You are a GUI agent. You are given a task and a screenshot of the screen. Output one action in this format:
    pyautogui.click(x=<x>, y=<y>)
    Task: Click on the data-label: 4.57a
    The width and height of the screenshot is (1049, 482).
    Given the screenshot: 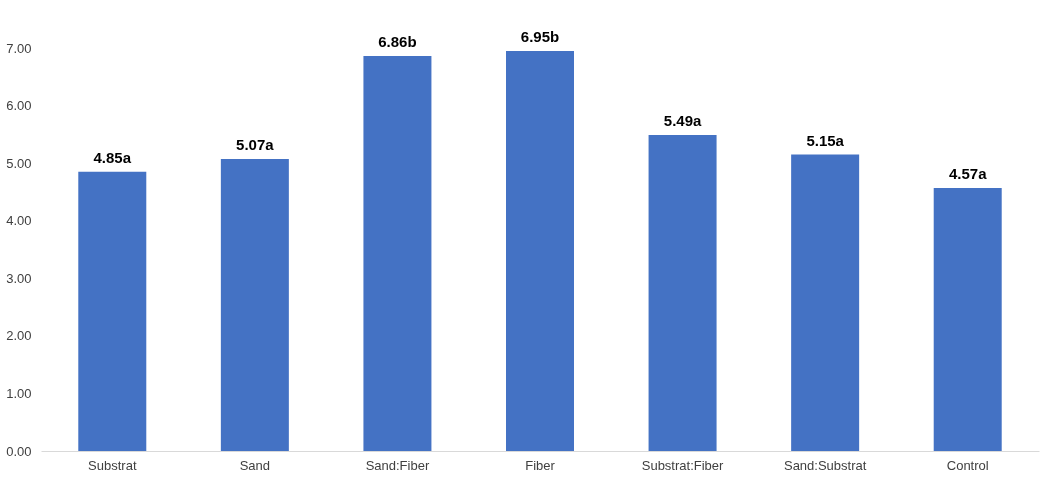 What is the action you would take?
    pyautogui.click(x=968, y=173)
    